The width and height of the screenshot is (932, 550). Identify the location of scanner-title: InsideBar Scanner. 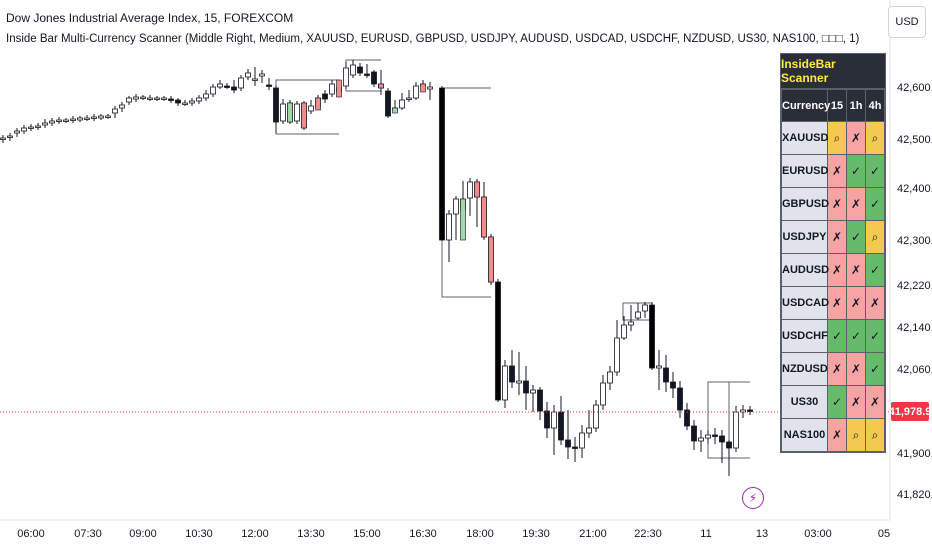
(833, 71).